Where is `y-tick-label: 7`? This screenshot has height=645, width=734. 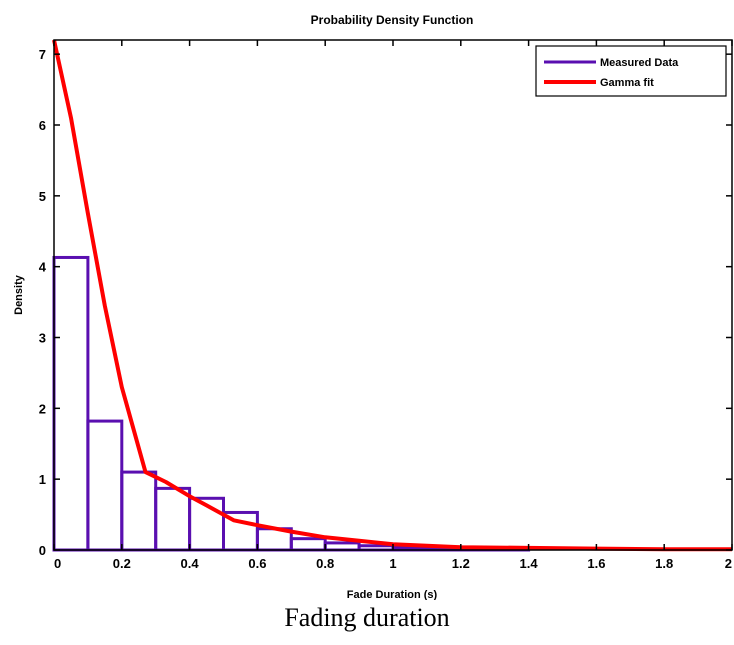
y-tick-label: 7 is located at coordinates (42, 54).